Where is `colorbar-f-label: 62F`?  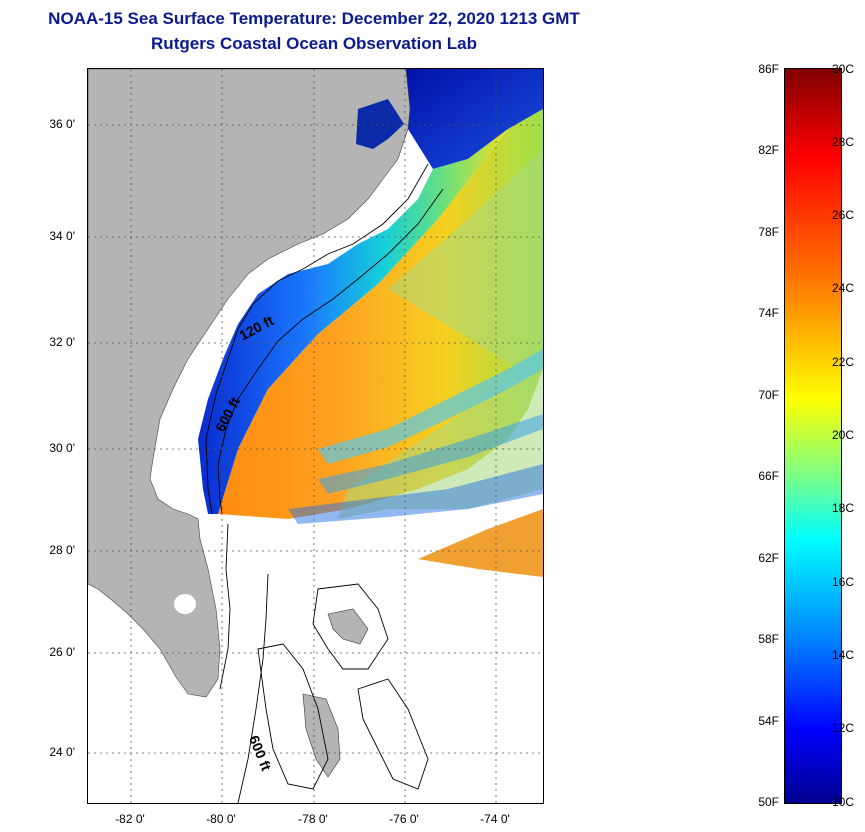 colorbar-f-label: 62F is located at coordinates (768, 558).